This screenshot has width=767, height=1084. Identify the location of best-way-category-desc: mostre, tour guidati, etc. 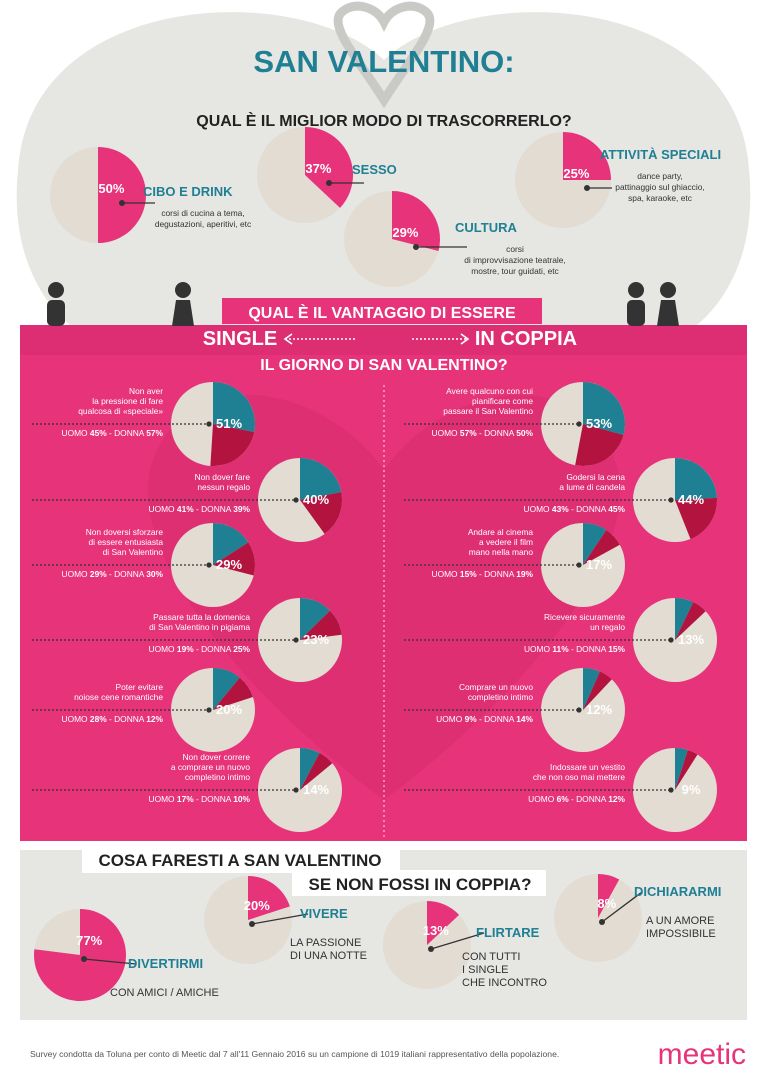
(515, 271).